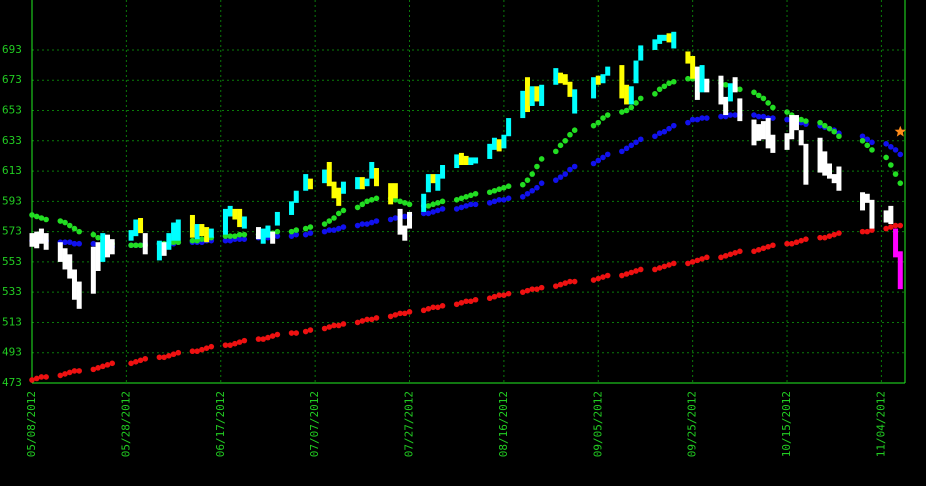 The image size is (926, 486). I want to click on y-tick-label: 693, so click(12, 49).